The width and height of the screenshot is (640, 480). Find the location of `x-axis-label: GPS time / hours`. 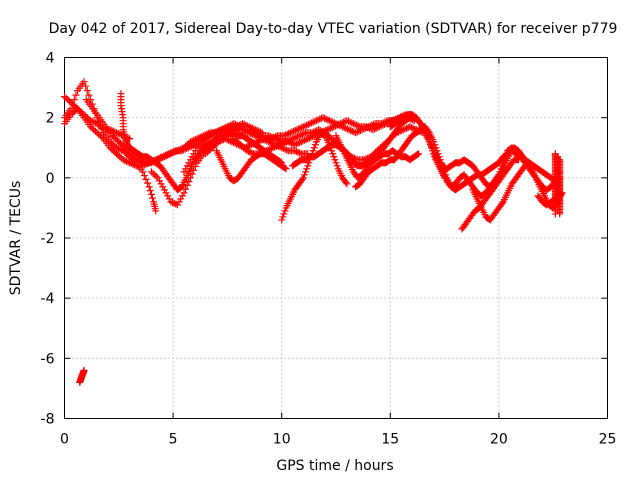

x-axis-label: GPS time / hours is located at coordinates (334, 466).